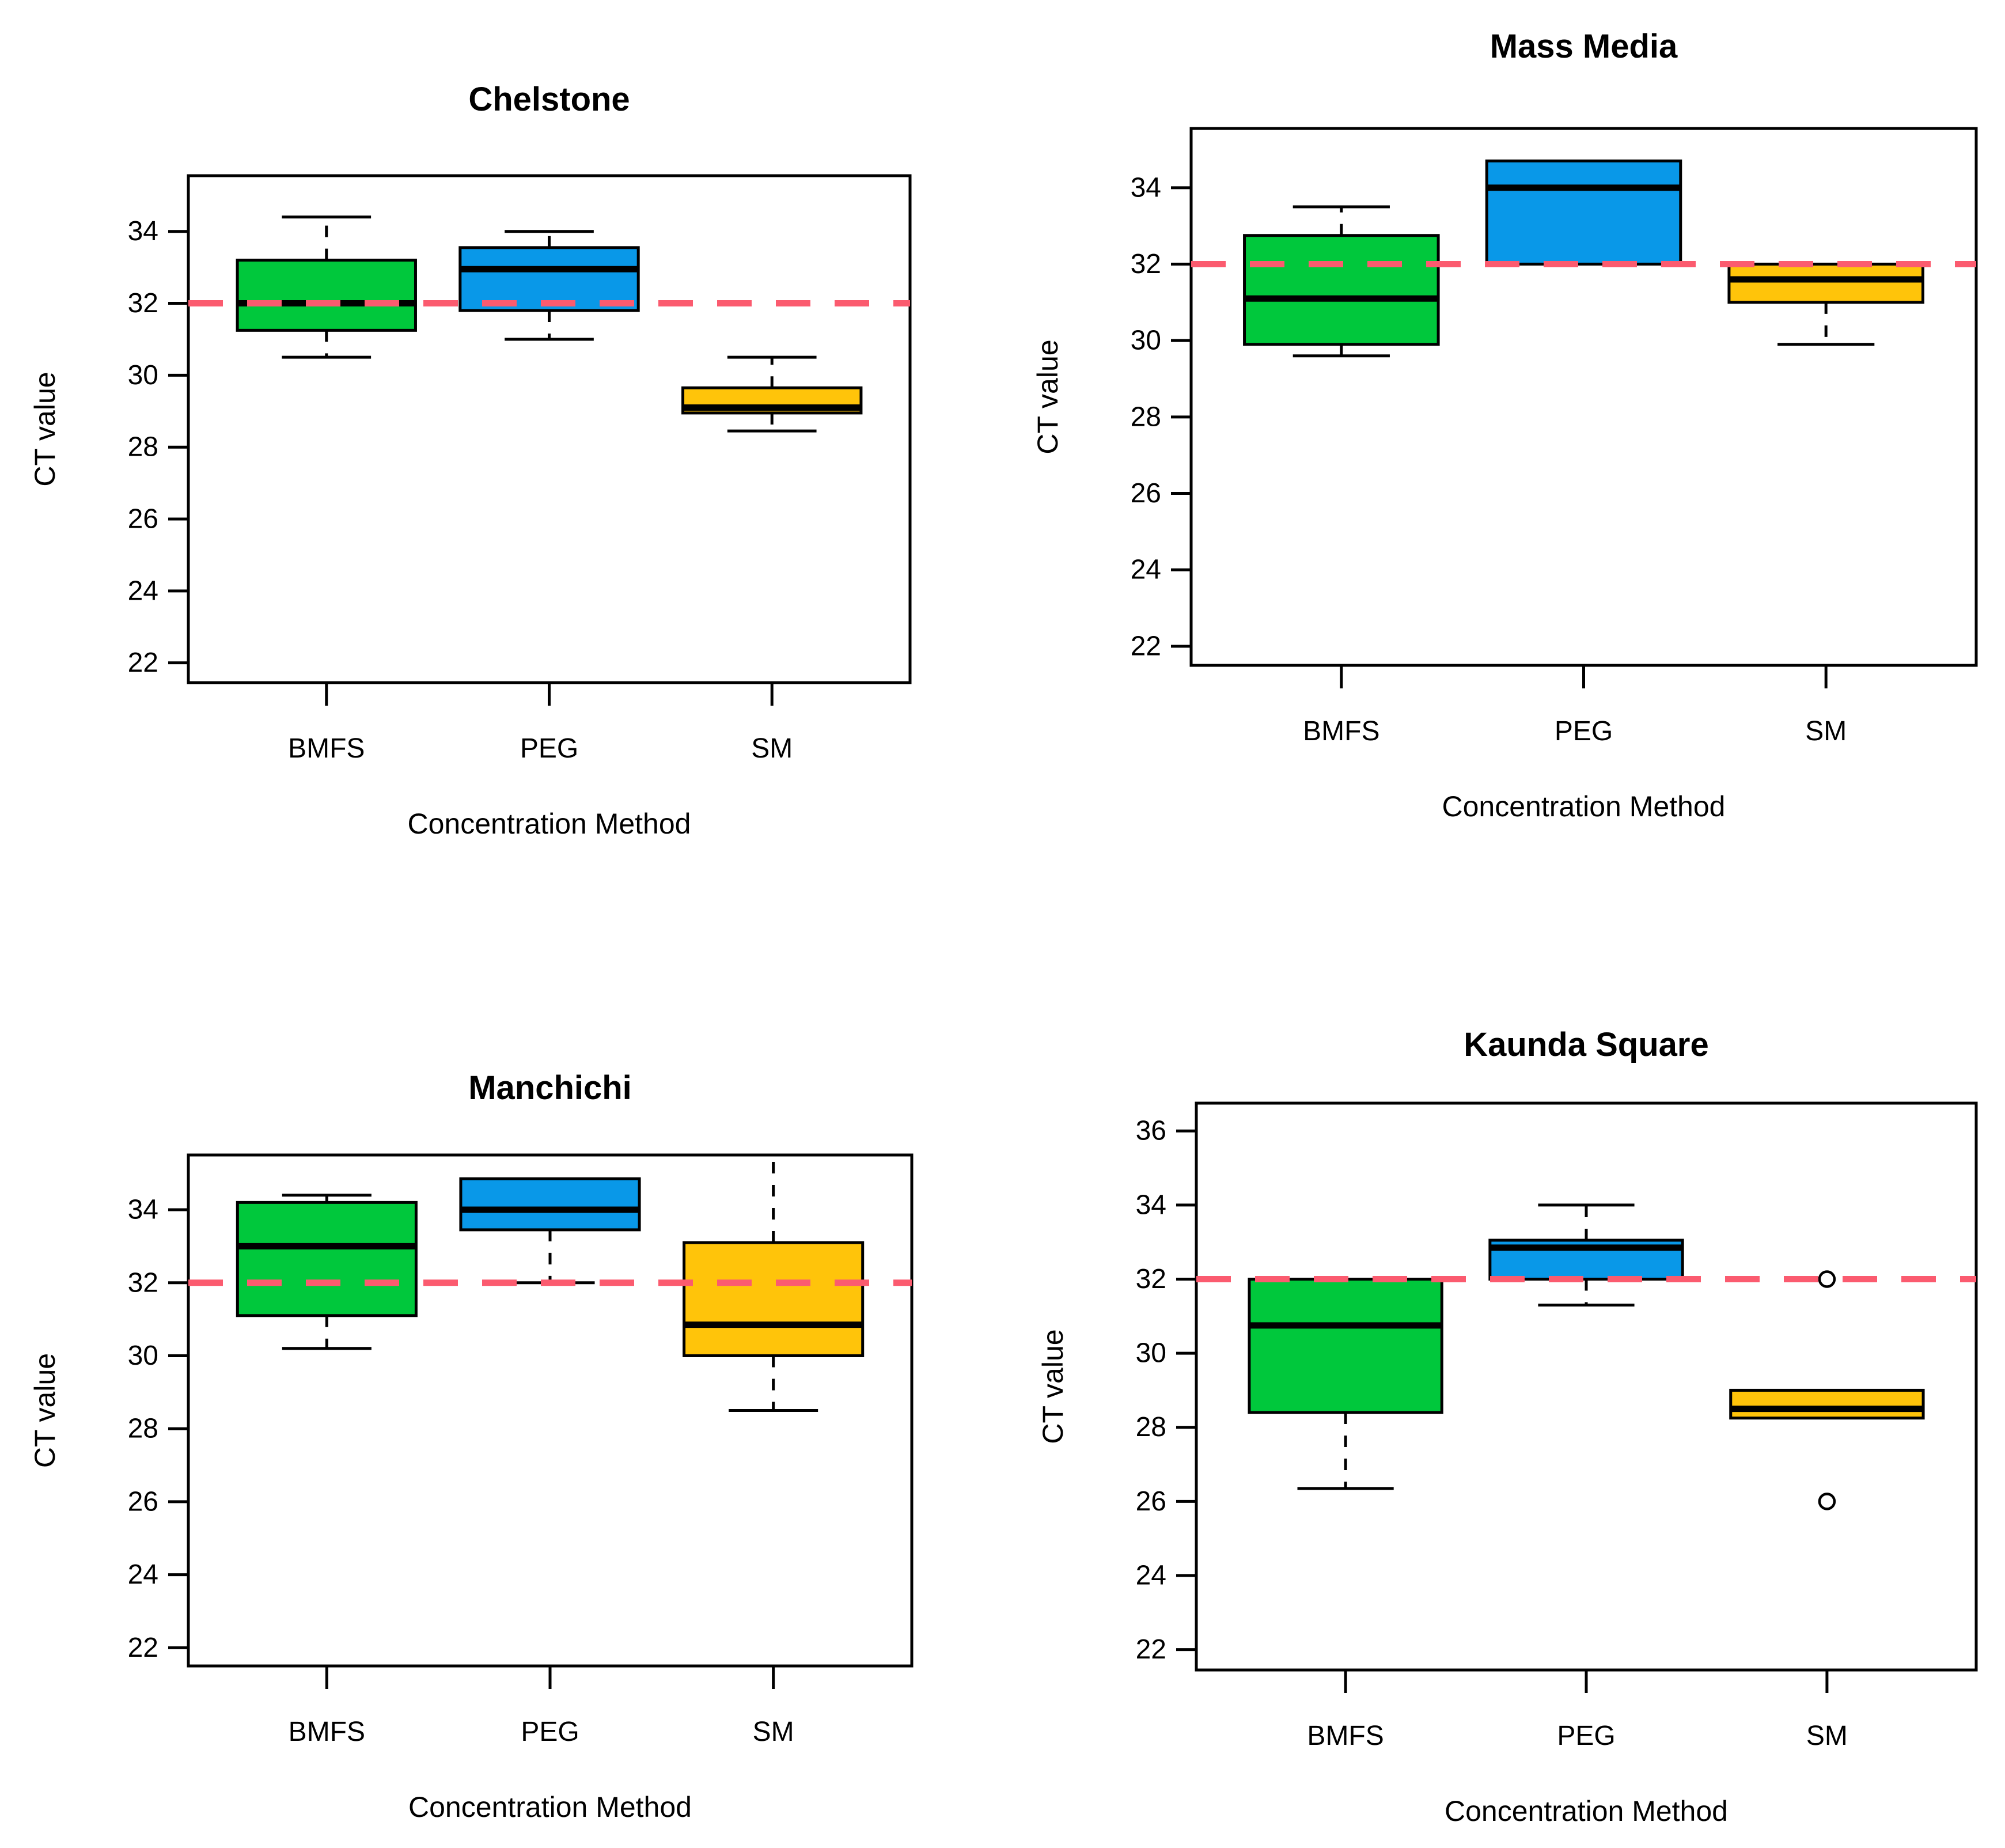  Describe the element at coordinates (549, 99) in the screenshot. I see `panel-title: Chelstone` at that location.